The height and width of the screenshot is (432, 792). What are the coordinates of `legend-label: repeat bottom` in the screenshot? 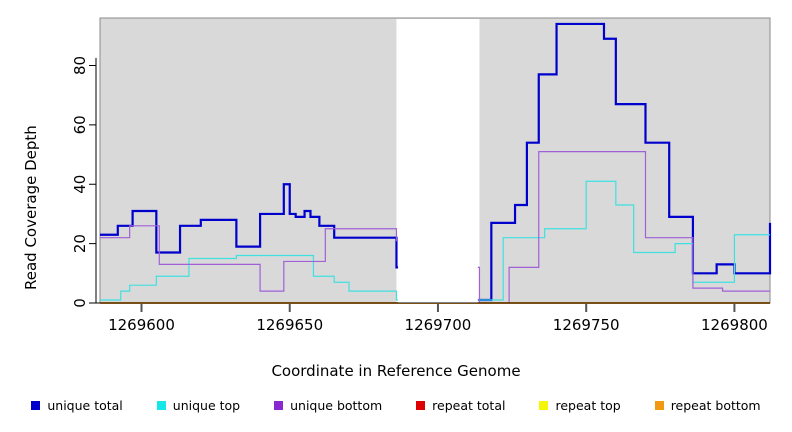 It's located at (715, 405).